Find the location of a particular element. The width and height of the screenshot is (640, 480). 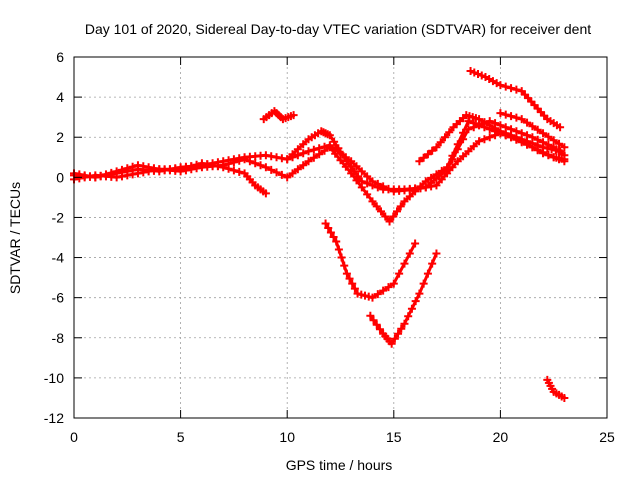

x-axis-label: GPS time / hours is located at coordinates (339, 465).